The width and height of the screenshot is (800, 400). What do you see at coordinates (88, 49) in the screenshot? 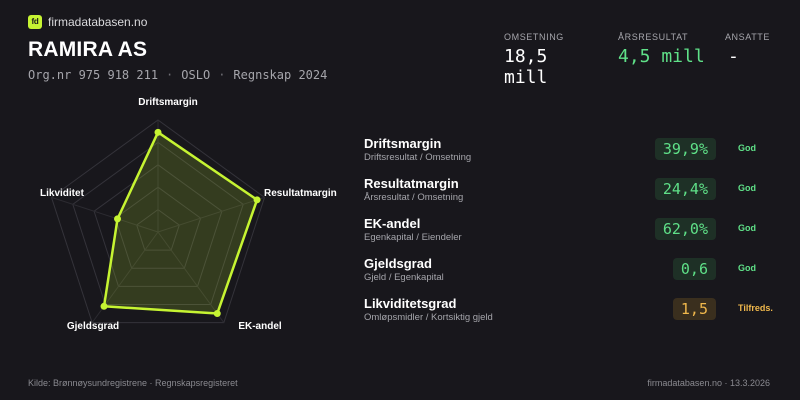
I see `company-name: RAMIRA AS` at bounding box center [88, 49].